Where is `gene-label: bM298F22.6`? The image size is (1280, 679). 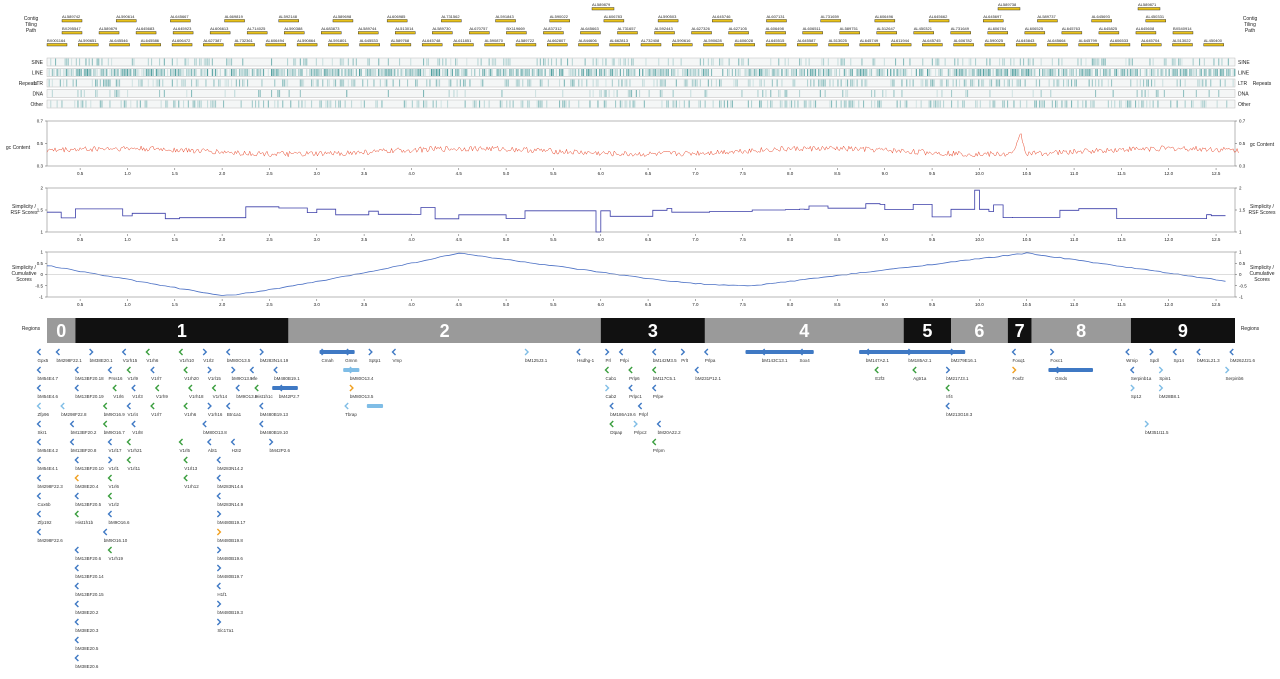 gene-label: bM298F22.6 is located at coordinates (51, 540).